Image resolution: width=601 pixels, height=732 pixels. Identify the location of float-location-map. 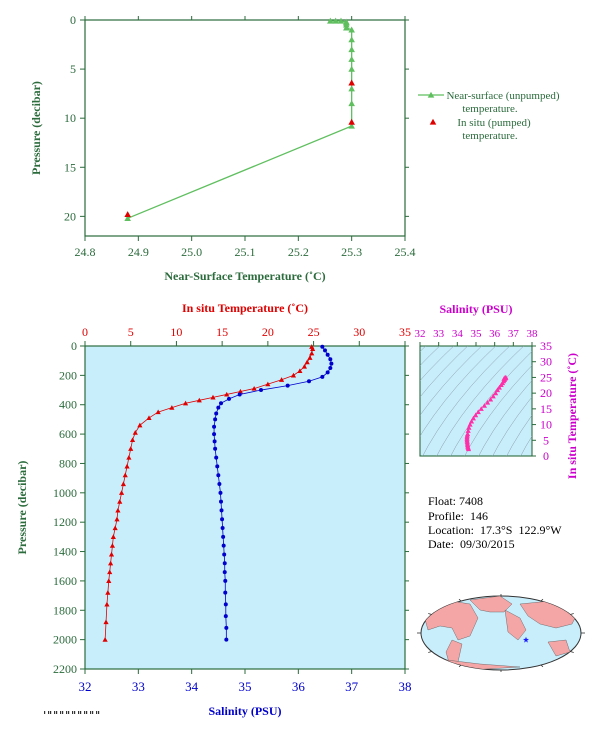
(501, 633).